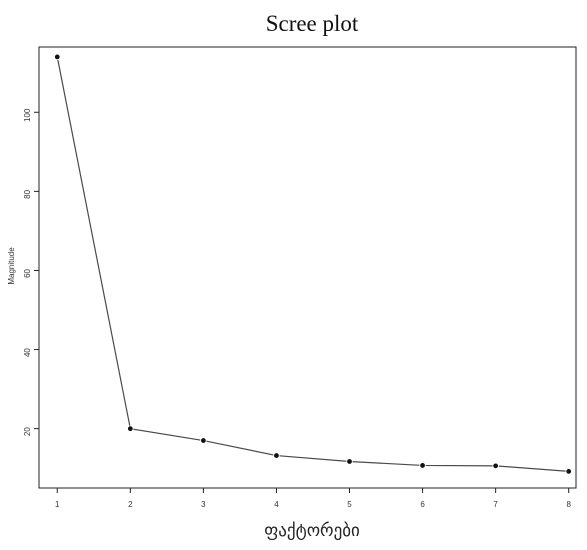  I want to click on y-tick-label: 40, so click(27, 352).